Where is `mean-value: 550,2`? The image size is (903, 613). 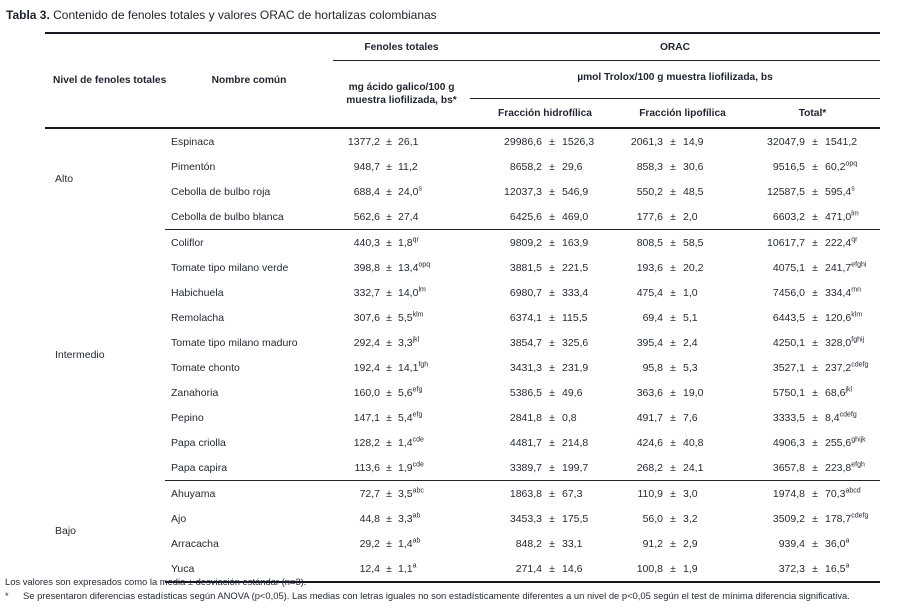
mean-value: 550,2 is located at coordinates (649, 191).